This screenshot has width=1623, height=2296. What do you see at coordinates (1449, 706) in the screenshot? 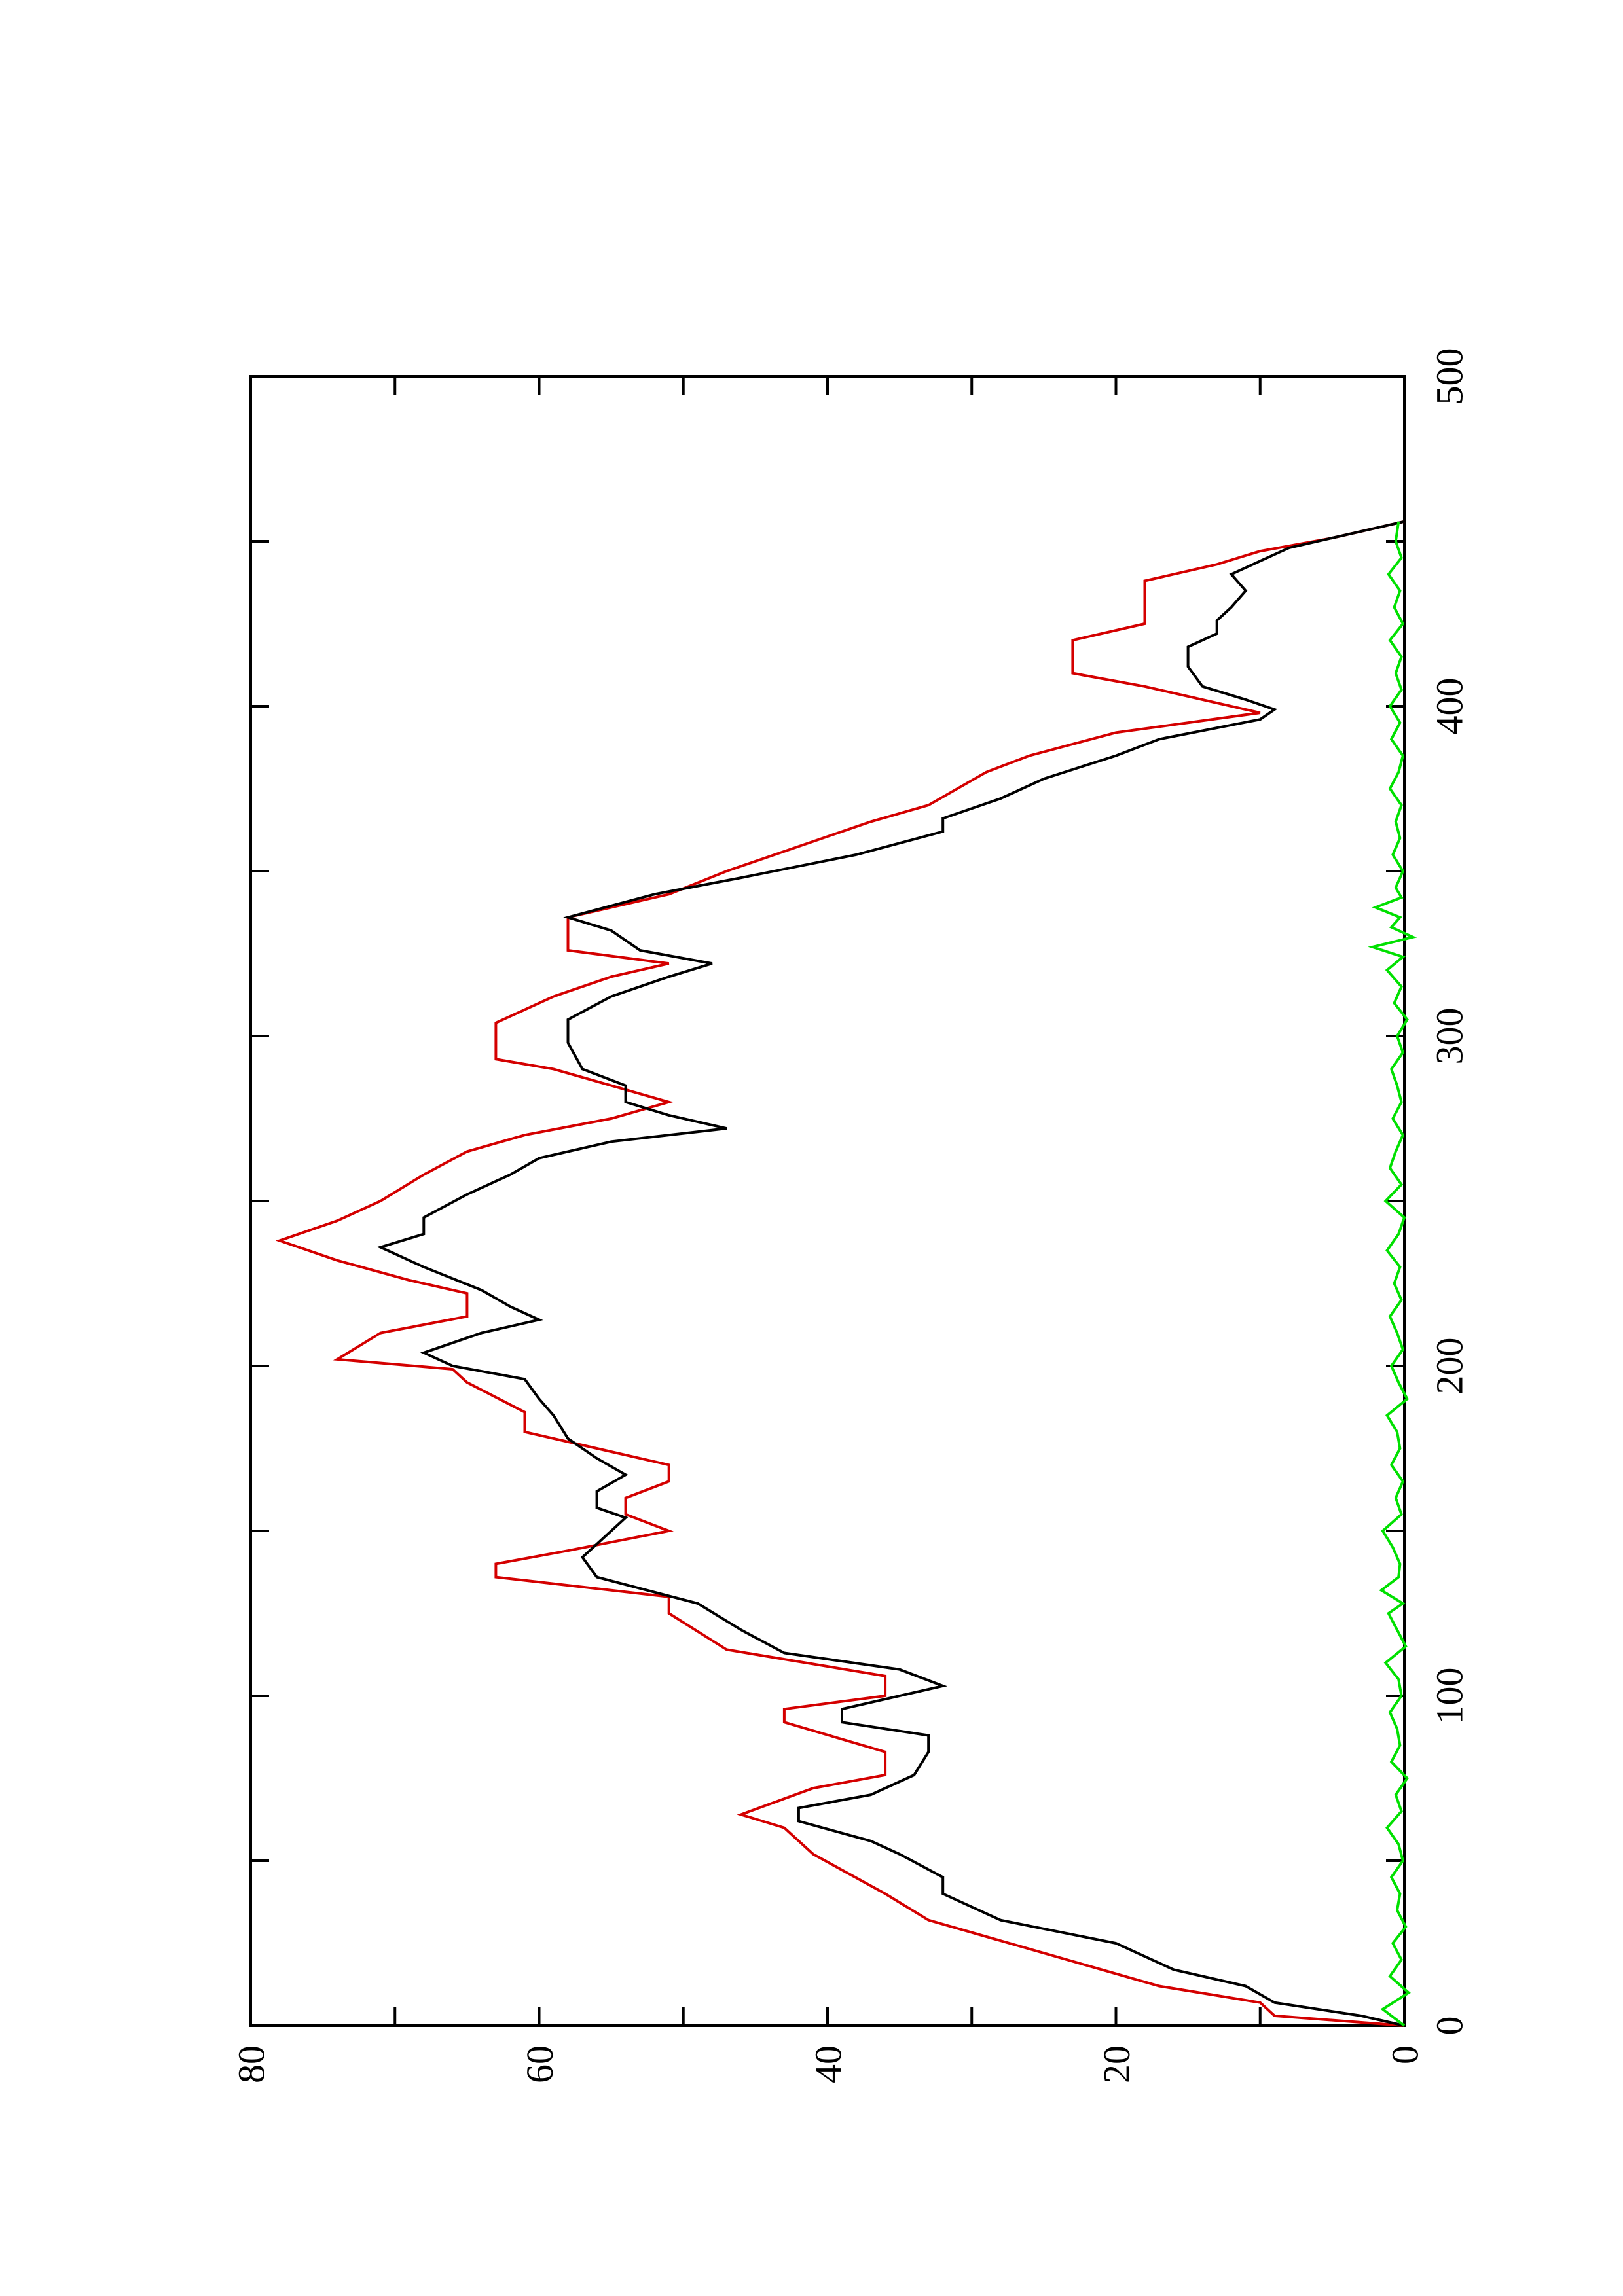
I see `x-tick-label-400: 400` at bounding box center [1449, 706].